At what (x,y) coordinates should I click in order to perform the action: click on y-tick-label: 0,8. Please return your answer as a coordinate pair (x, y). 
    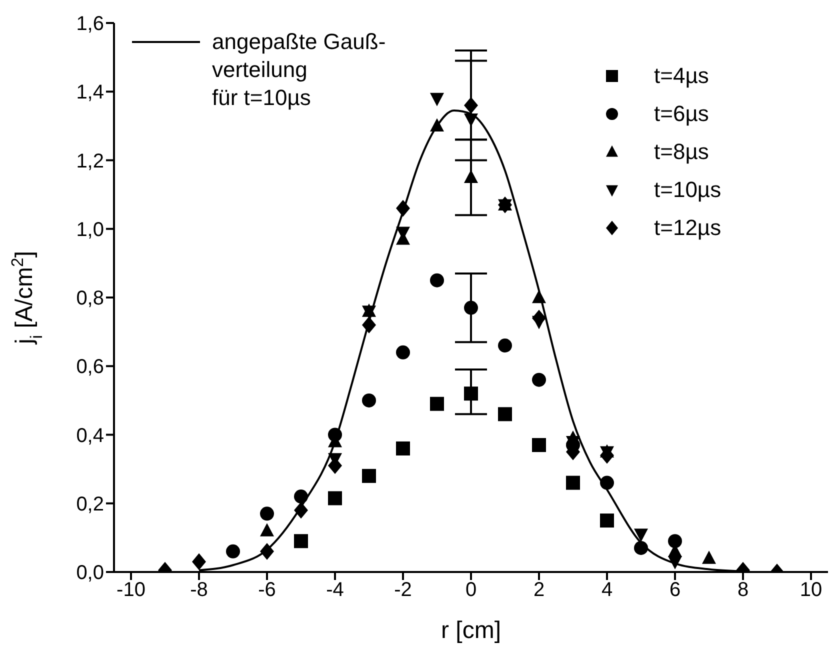
    Looking at the image, I should click on (90, 299).